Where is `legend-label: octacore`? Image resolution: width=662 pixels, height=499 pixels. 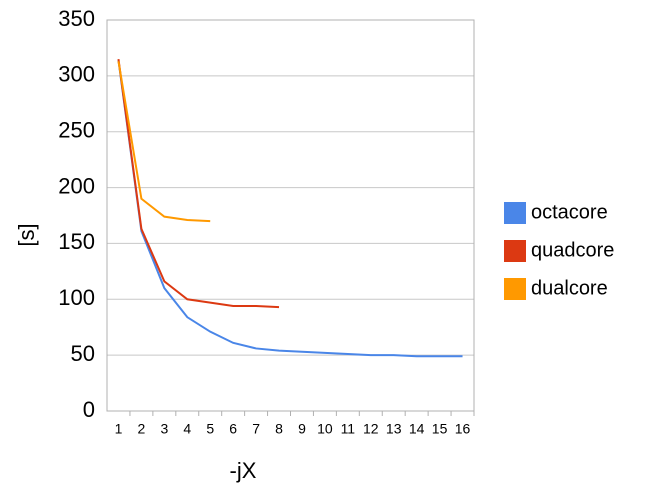
legend-label: octacore is located at coordinates (569, 212).